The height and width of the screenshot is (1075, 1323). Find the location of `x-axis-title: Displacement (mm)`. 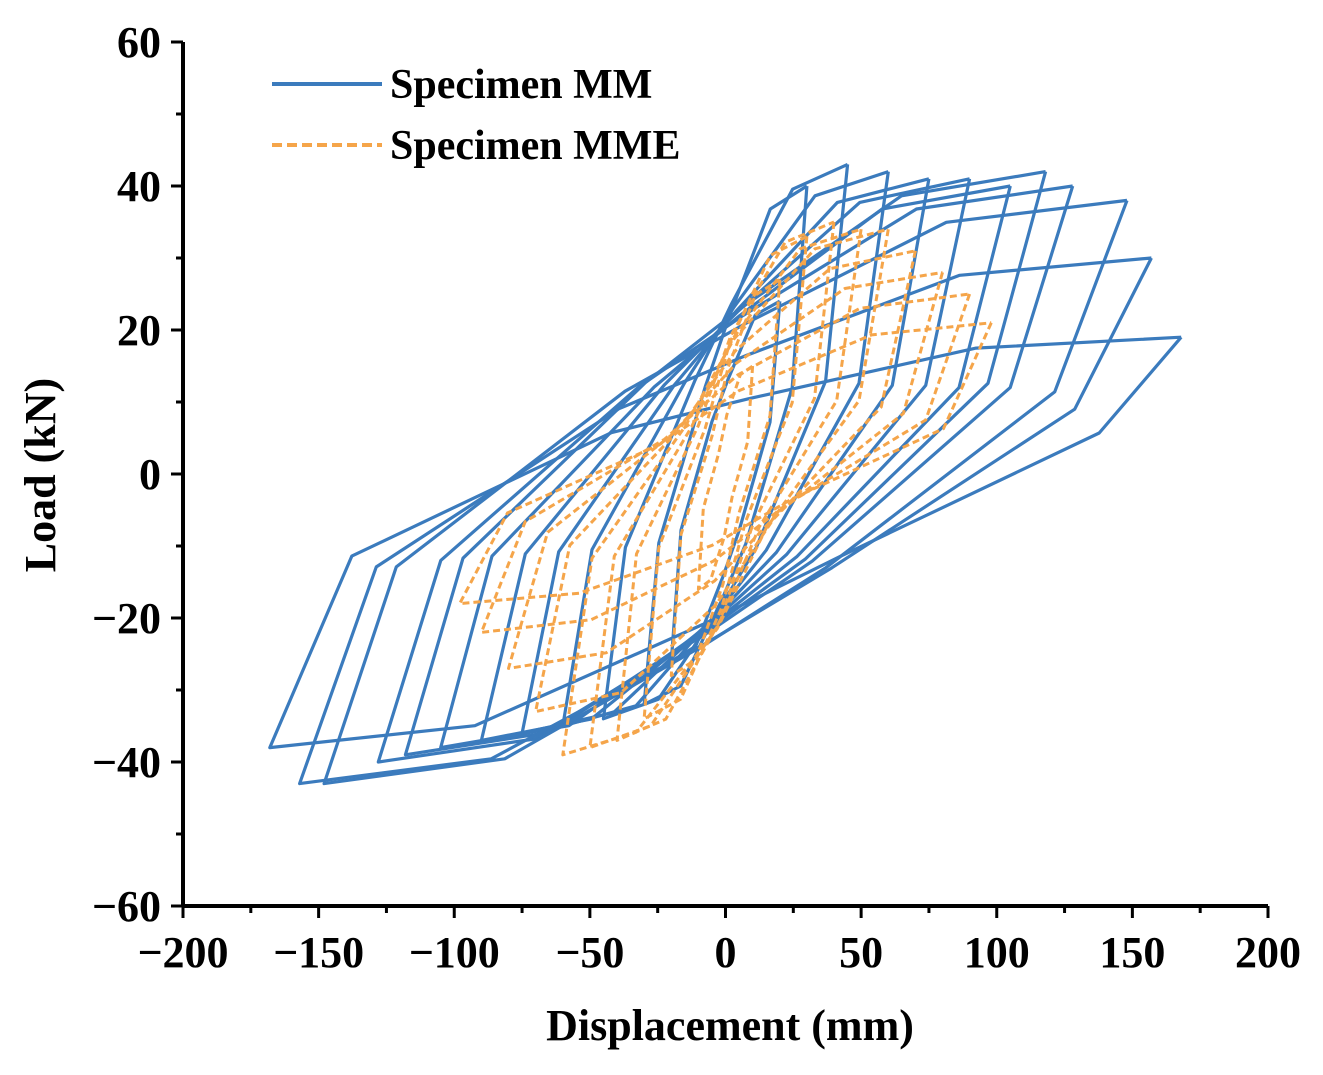

x-axis-title: Displacement (mm) is located at coordinates (730, 1025).